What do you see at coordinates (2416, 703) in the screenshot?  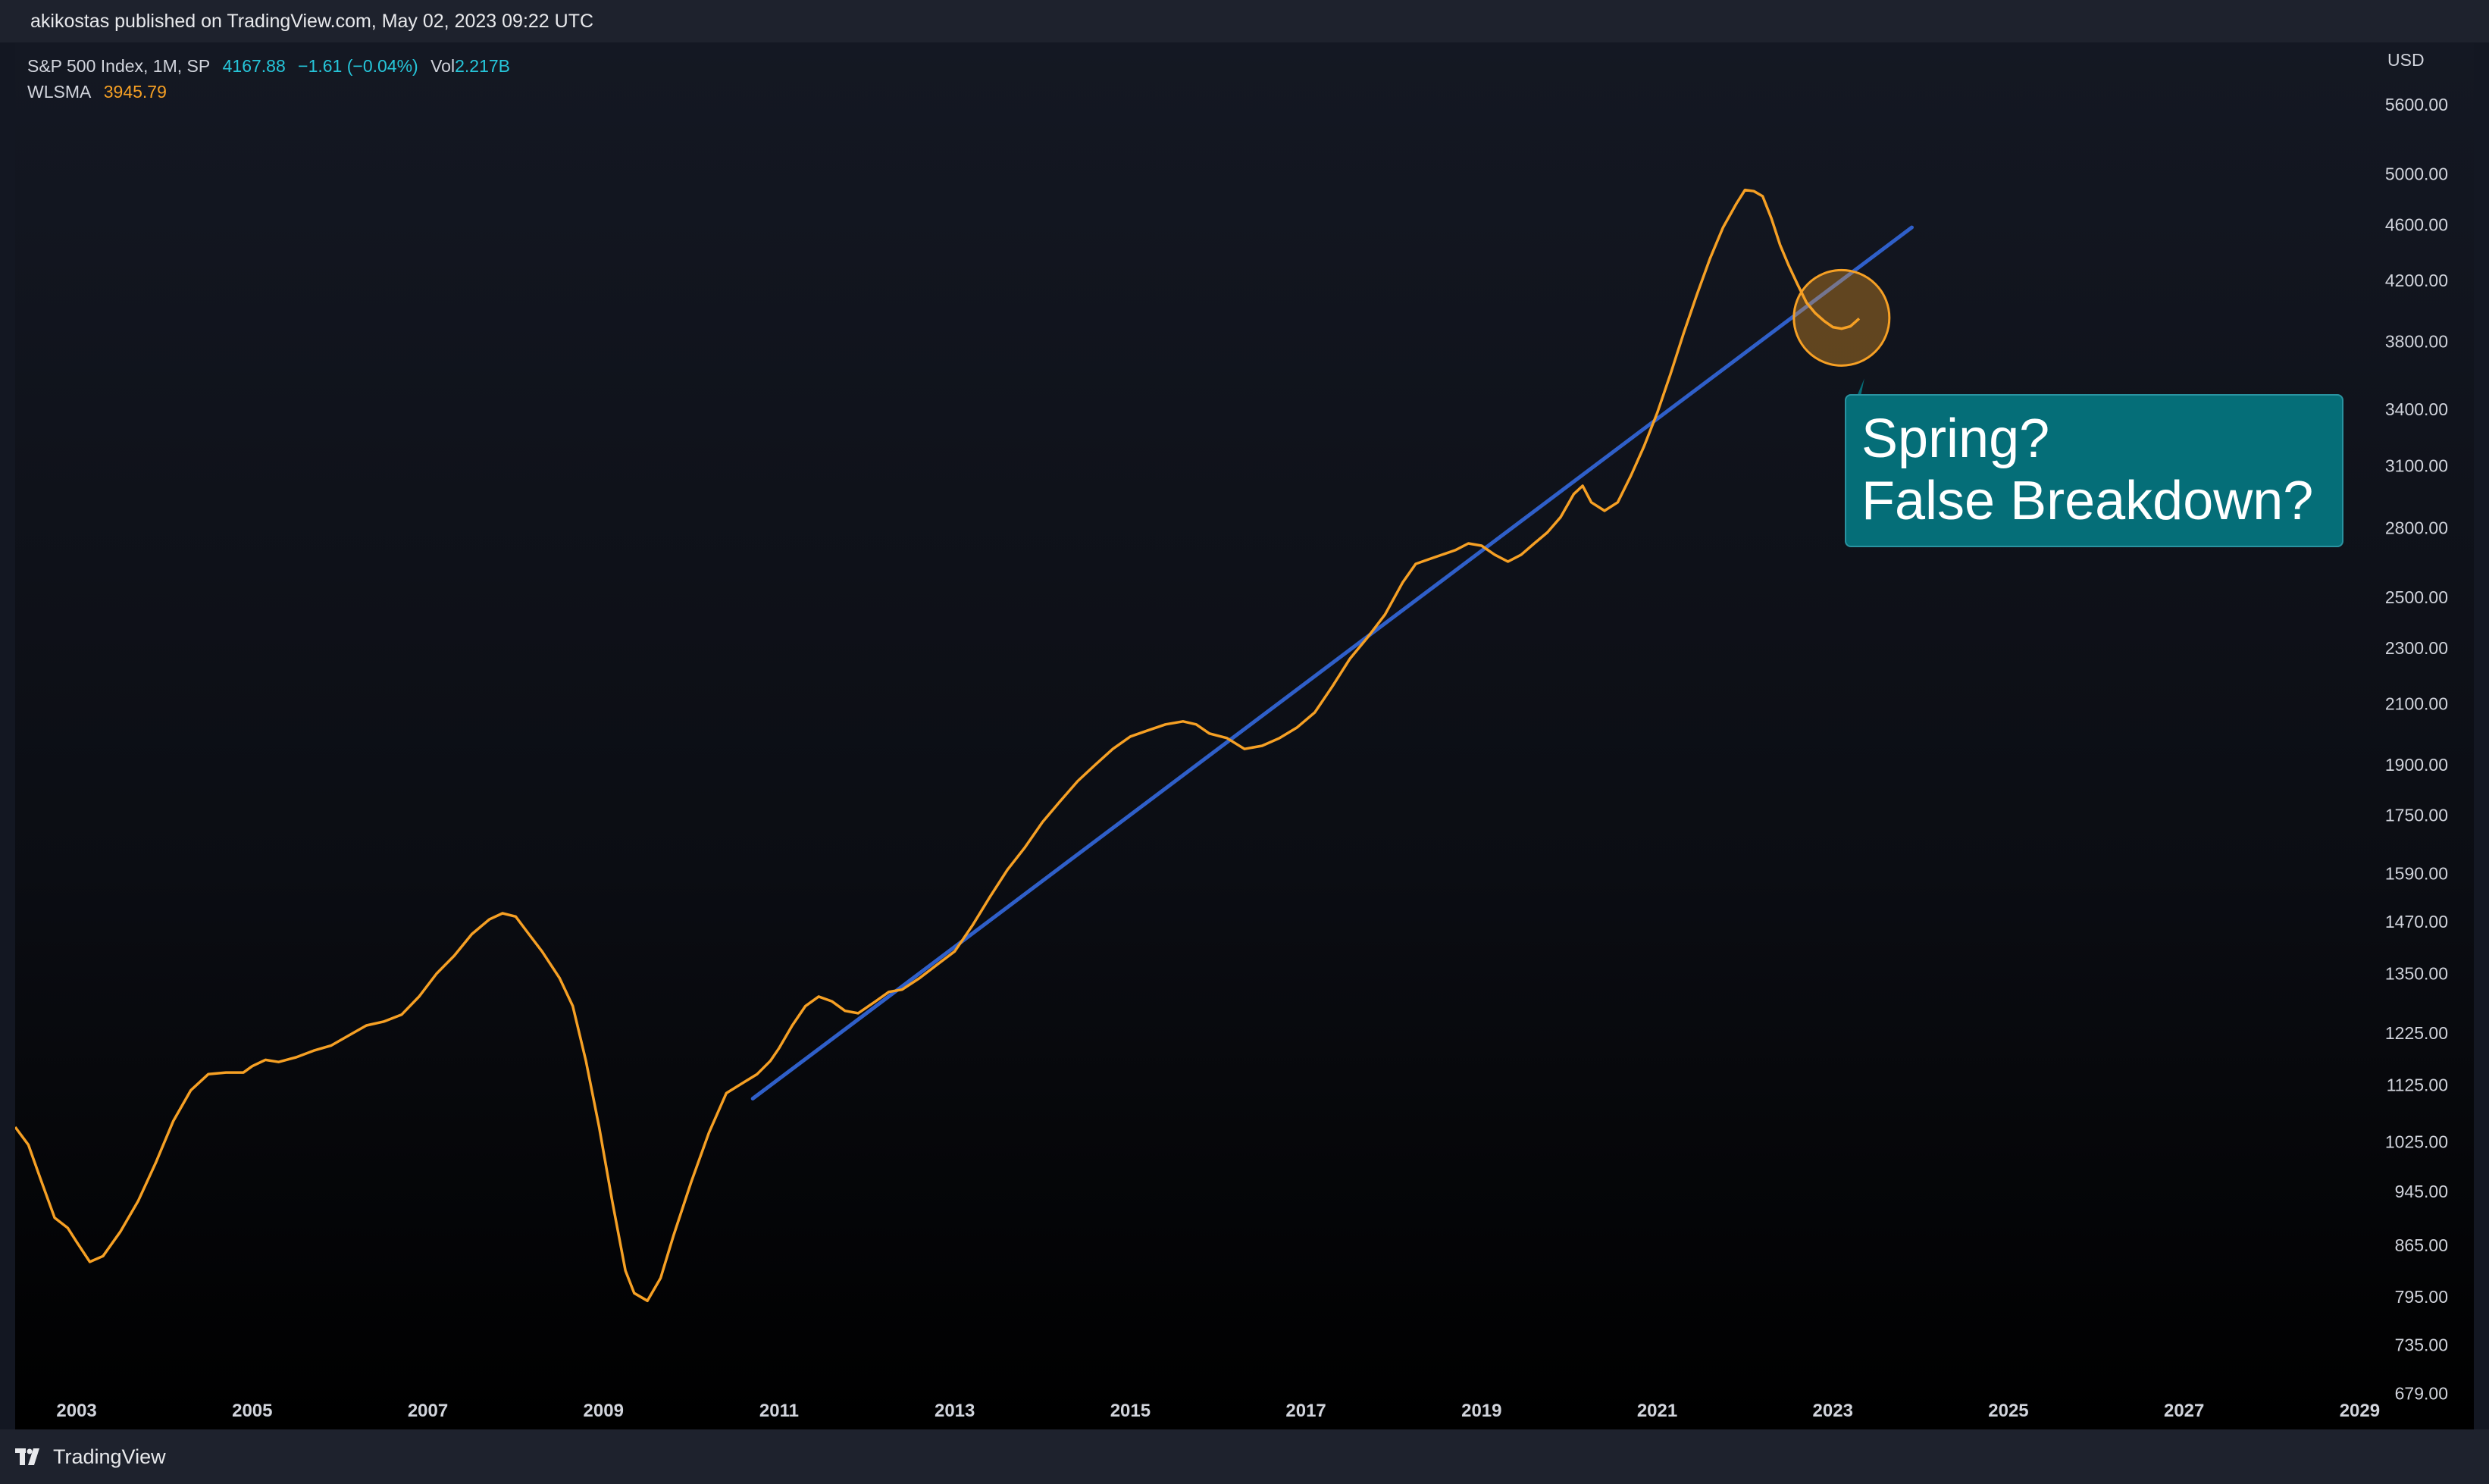 I see `y-tick-label: 2100.00` at bounding box center [2416, 703].